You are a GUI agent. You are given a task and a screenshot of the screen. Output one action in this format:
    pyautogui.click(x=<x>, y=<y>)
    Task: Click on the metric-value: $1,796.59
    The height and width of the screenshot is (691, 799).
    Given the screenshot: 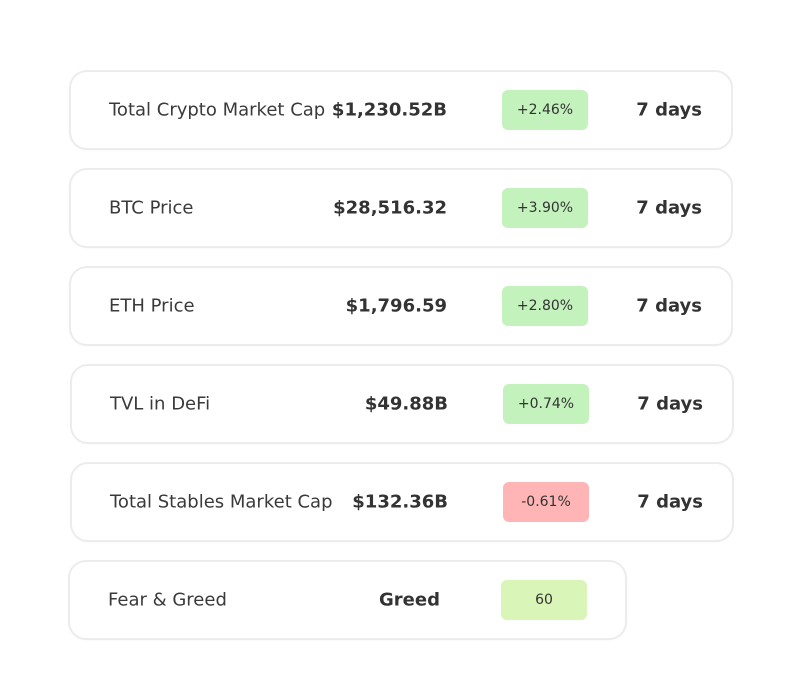 What is the action you would take?
    pyautogui.click(x=396, y=306)
    